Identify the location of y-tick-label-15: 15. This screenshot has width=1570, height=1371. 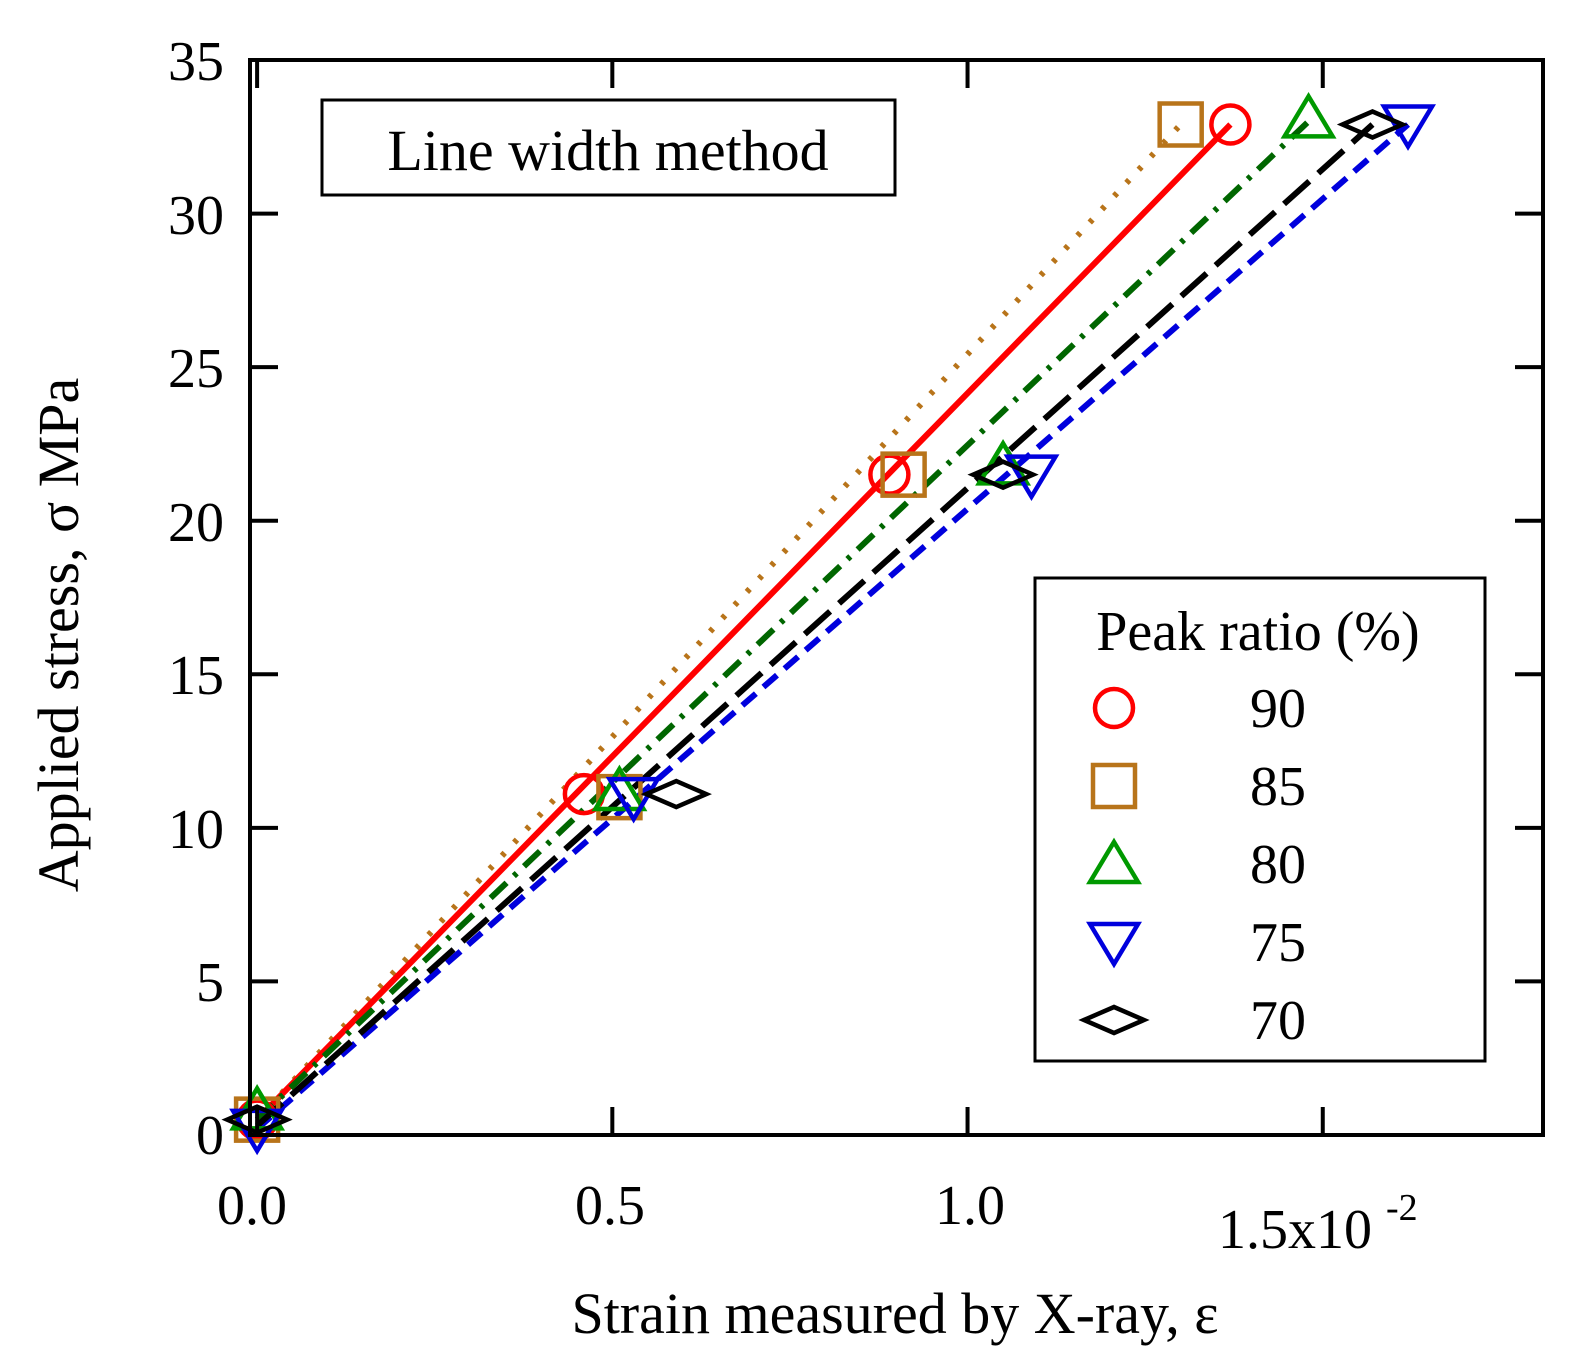
(196, 676).